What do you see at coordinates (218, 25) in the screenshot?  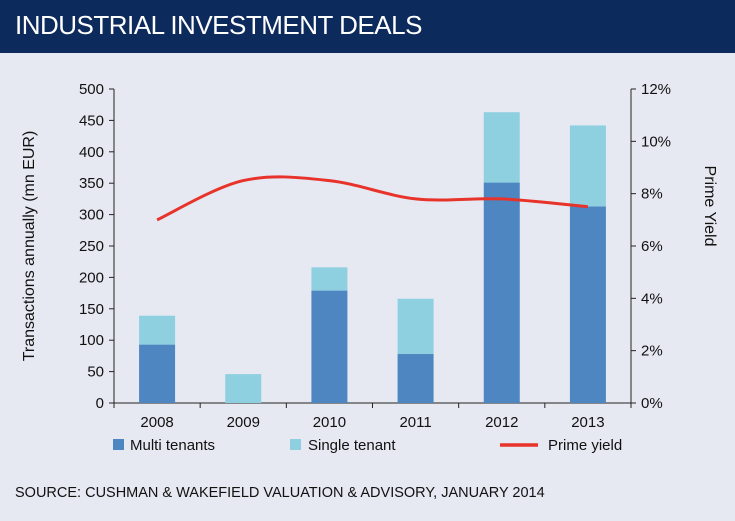 I see `chart-title: INDUSTRIAL INVESTMENT DEALS` at bounding box center [218, 25].